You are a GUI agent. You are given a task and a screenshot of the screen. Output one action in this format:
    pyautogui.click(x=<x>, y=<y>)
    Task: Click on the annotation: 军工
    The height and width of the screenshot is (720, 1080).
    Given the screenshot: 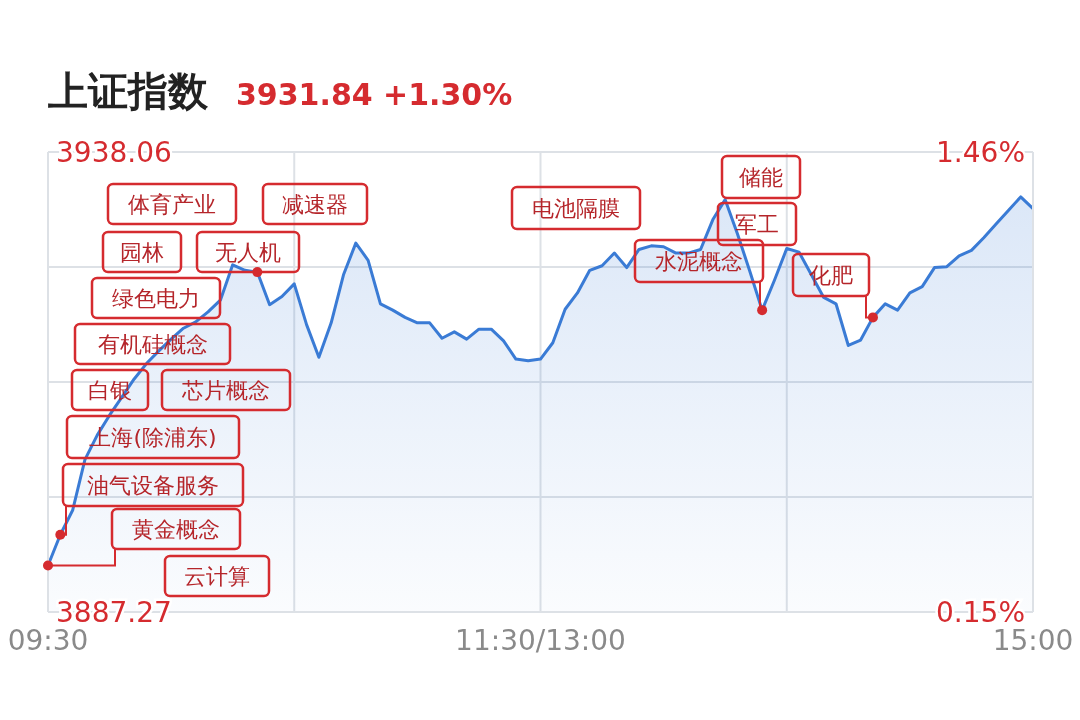 What is the action you would take?
    pyautogui.click(x=757, y=224)
    